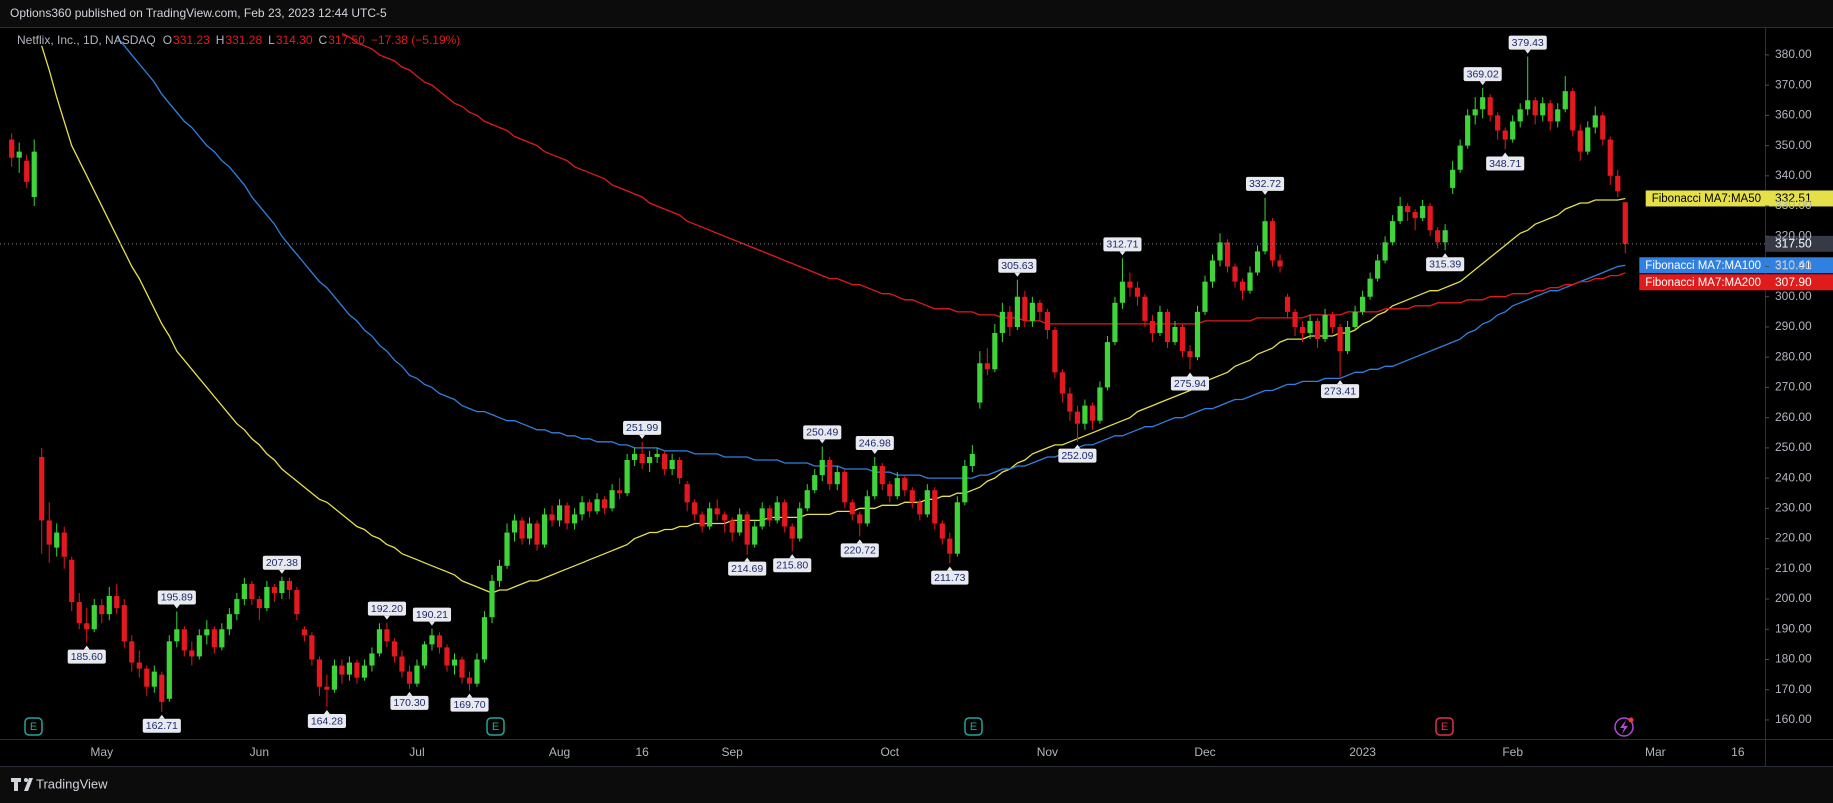 This screenshot has width=1833, height=803. What do you see at coordinates (747, 569) in the screenshot?
I see `extreme-label-text: 214.69` at bounding box center [747, 569].